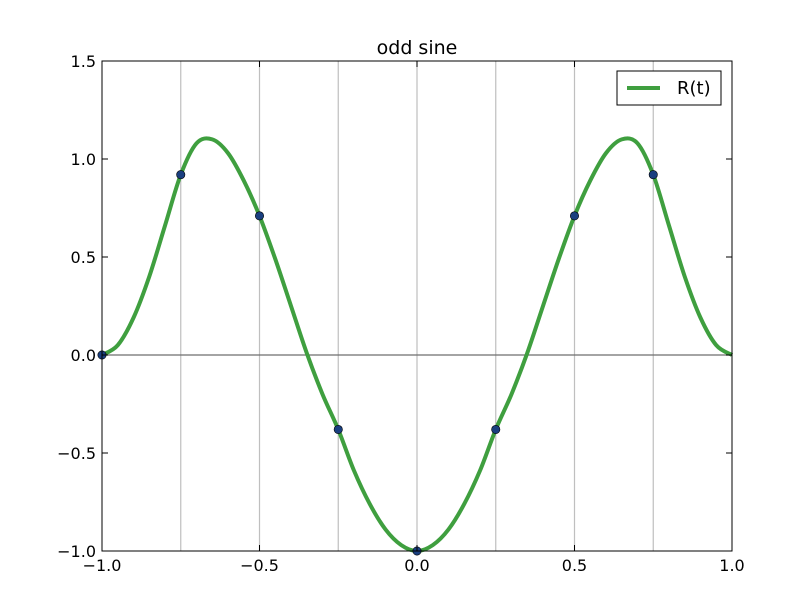 The height and width of the screenshot is (612, 812). Describe the element at coordinates (259, 565) in the screenshot. I see `x-tick-label: −0.5` at that location.